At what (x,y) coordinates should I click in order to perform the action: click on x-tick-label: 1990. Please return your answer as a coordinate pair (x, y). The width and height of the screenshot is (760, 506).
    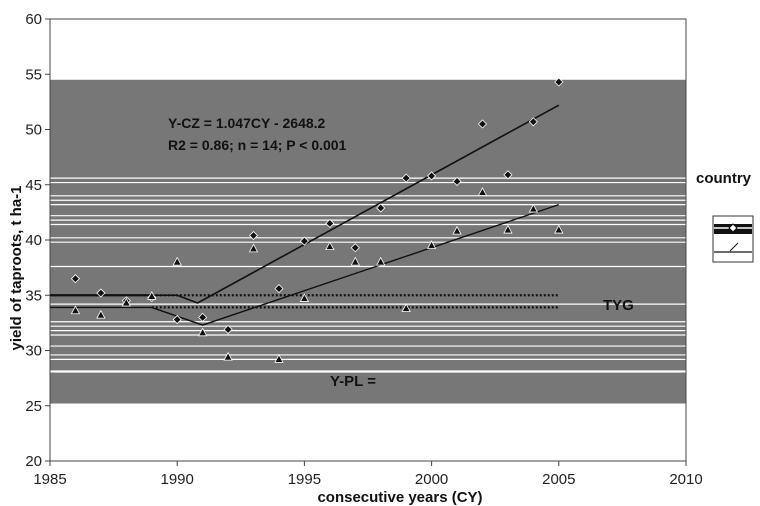
    Looking at the image, I should click on (177, 479).